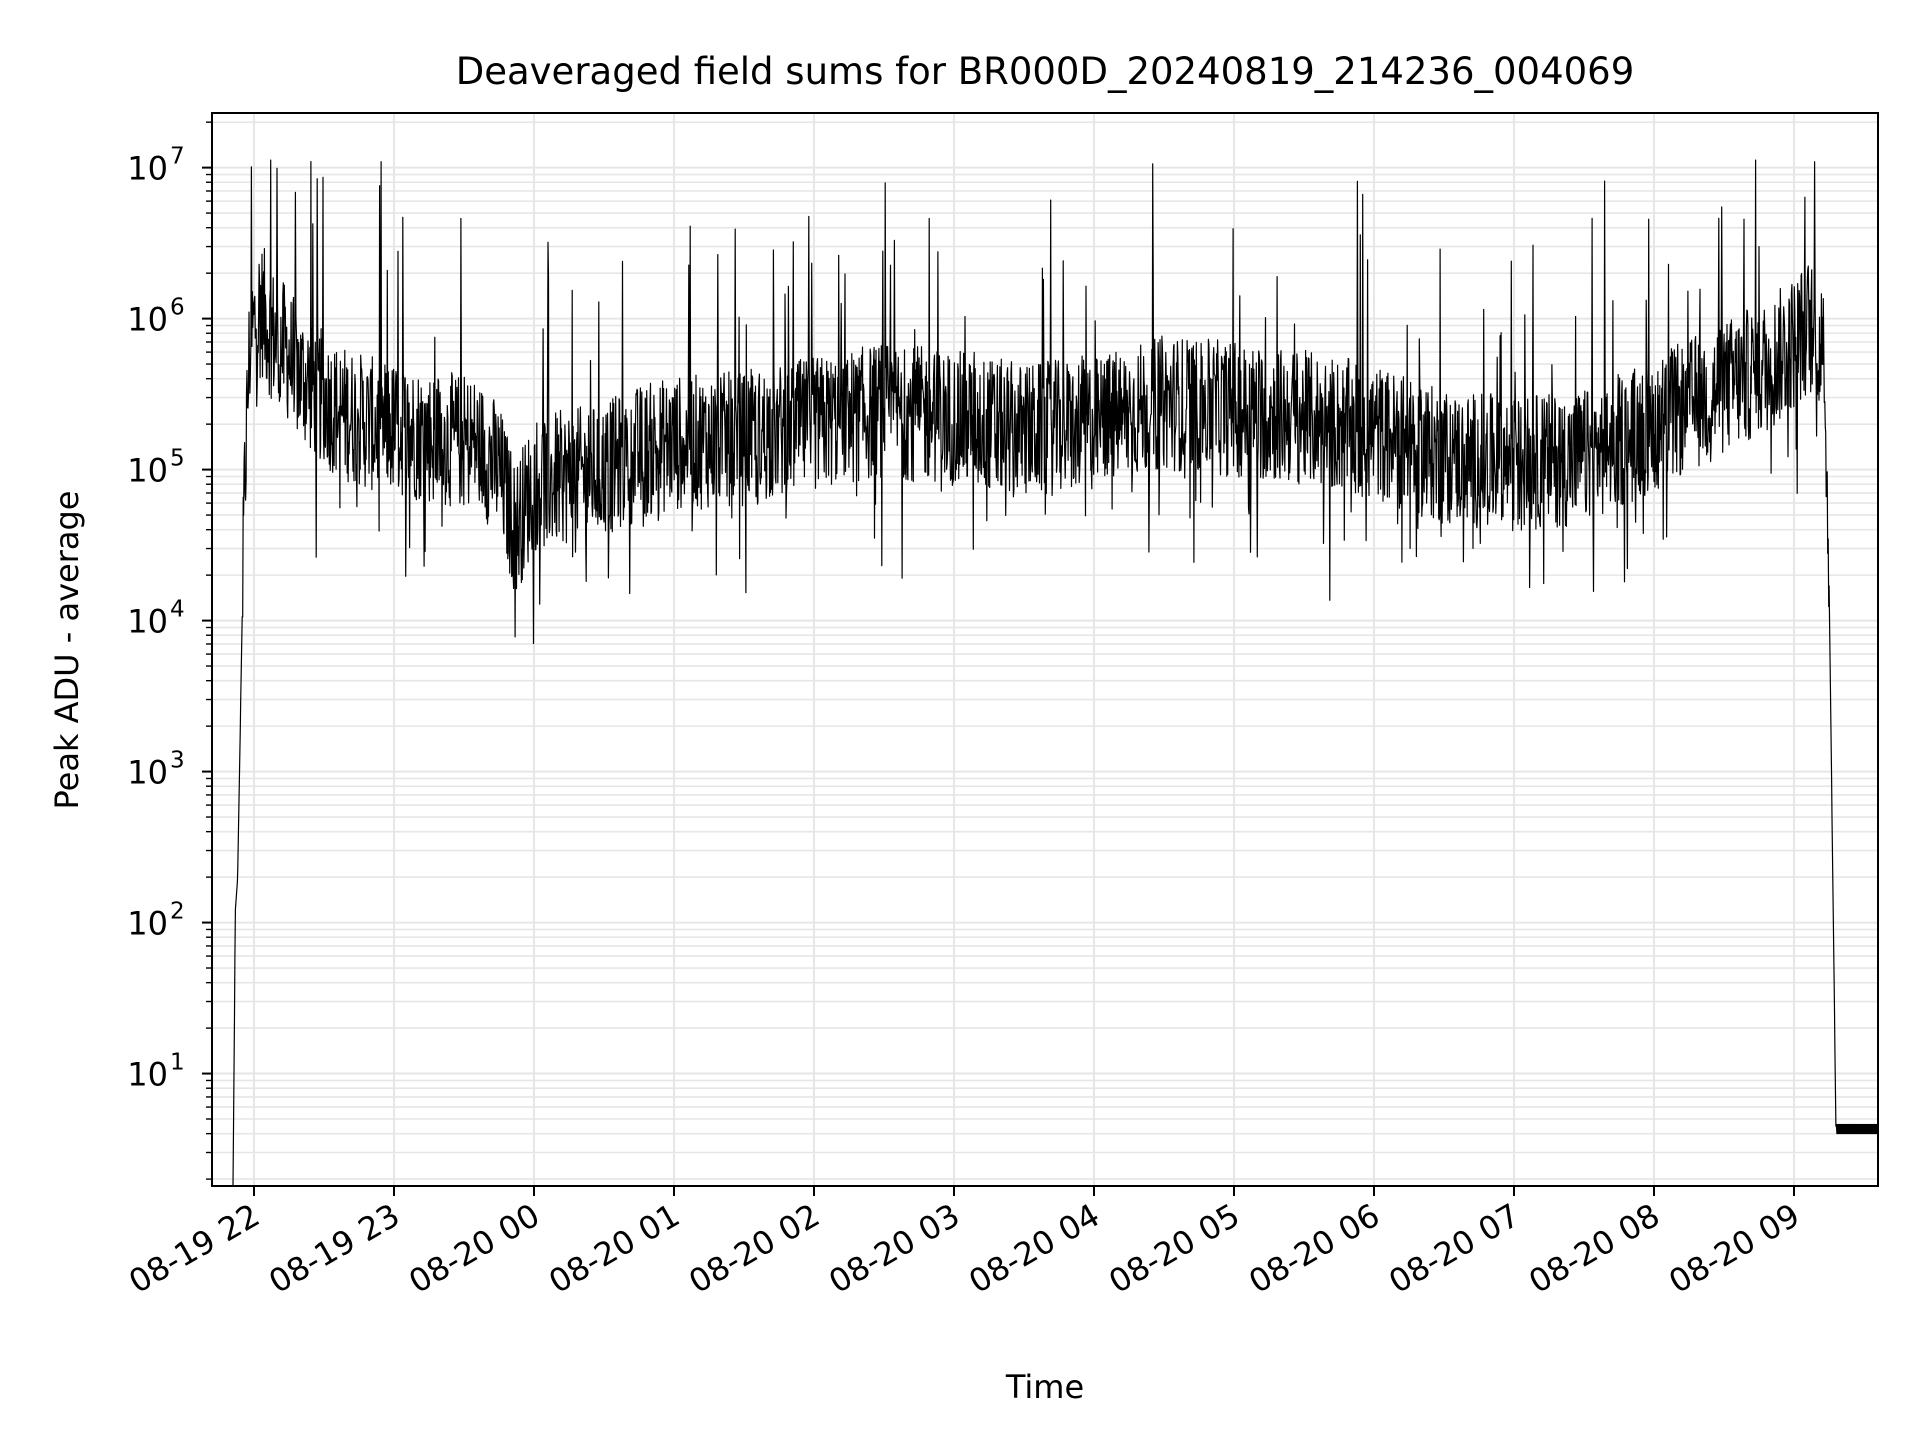 This screenshot has height=1440, width=1920. What do you see at coordinates (67, 650) in the screenshot?
I see `y-axis-label: Peak ADU - average` at bounding box center [67, 650].